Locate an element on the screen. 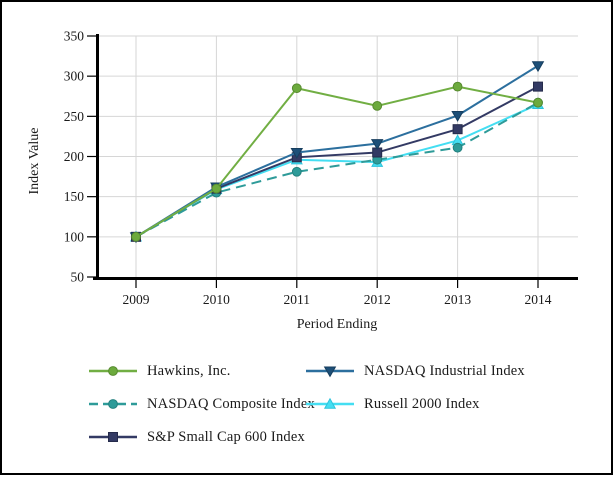 This screenshot has width=613, height=480. legend-marker-russell-2000-icon is located at coordinates (330, 404).